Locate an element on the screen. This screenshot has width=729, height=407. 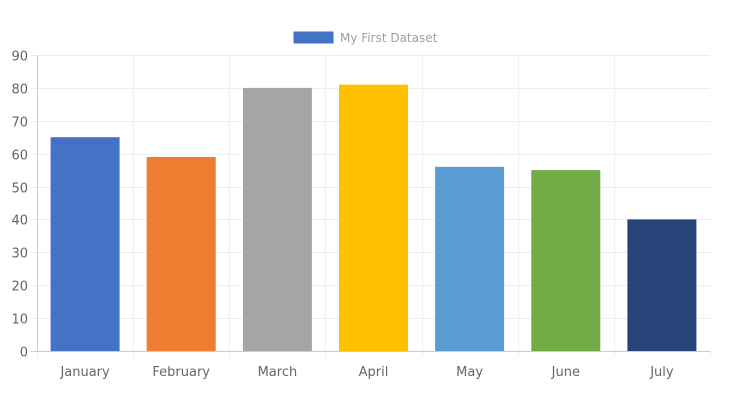
bar-january is located at coordinates (85, 244).